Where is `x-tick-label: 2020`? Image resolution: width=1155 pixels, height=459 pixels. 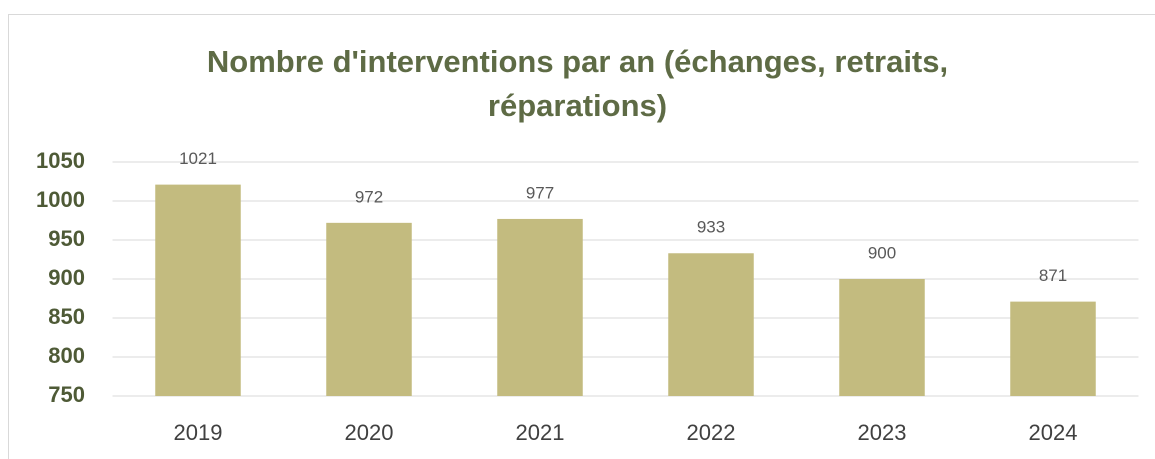
x-tick-label: 2020 is located at coordinates (369, 432).